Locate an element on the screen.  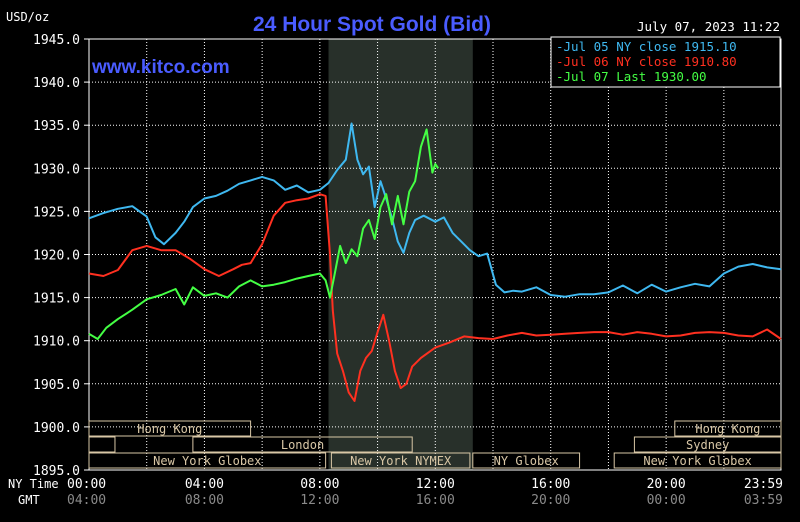
market-label: NY Globex is located at coordinates (526, 461).